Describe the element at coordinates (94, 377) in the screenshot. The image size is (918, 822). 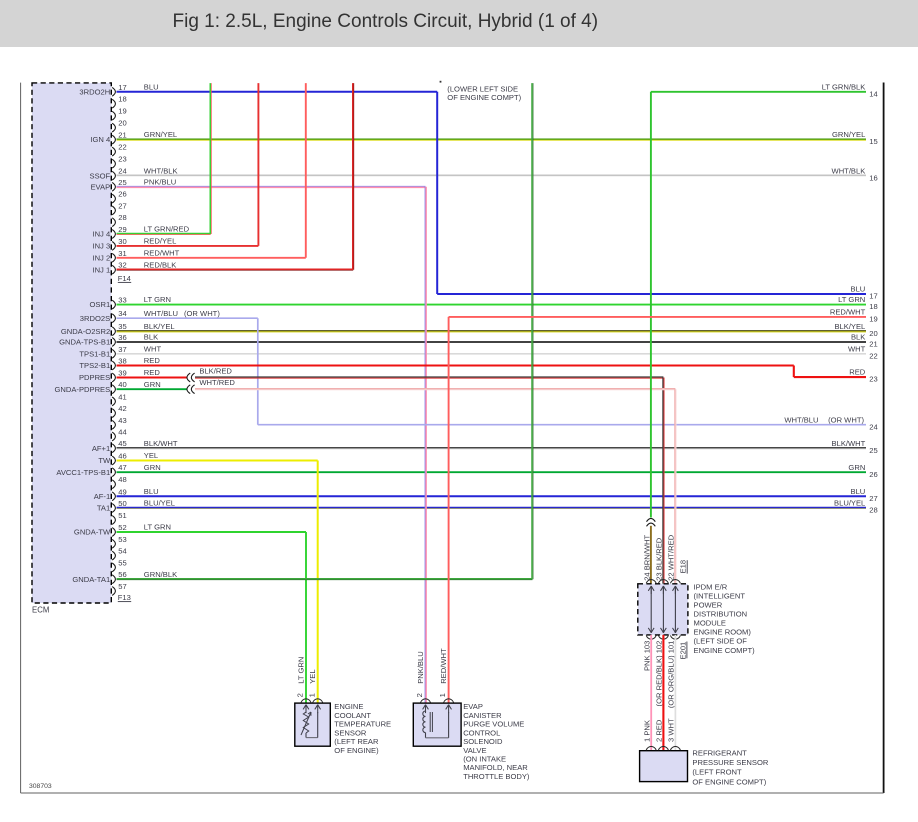
I see `svg-text: PDPRES` at that location.